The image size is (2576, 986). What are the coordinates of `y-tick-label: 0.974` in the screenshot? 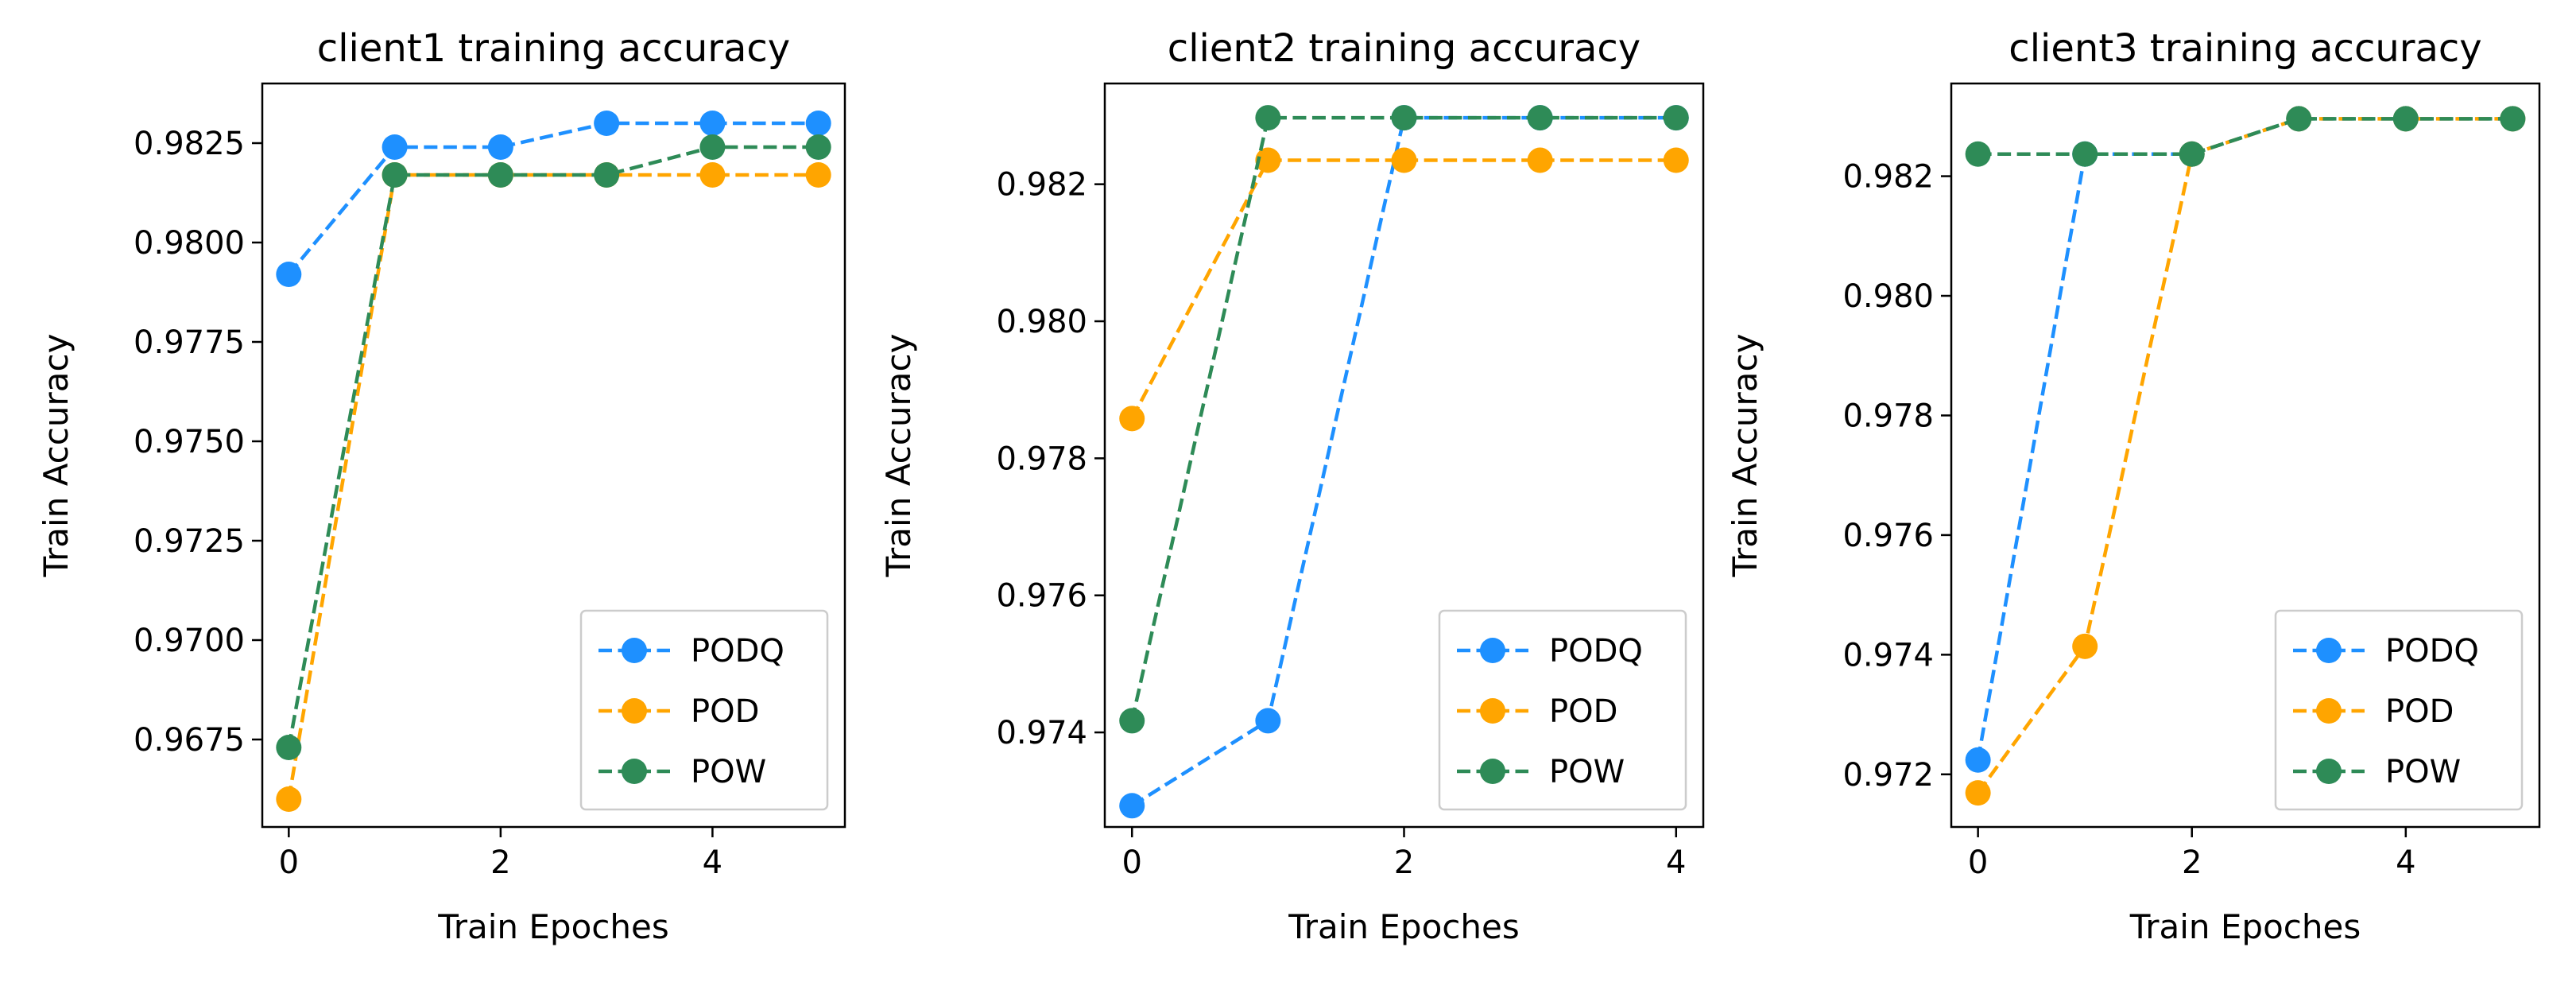 It's located at (1888, 655).